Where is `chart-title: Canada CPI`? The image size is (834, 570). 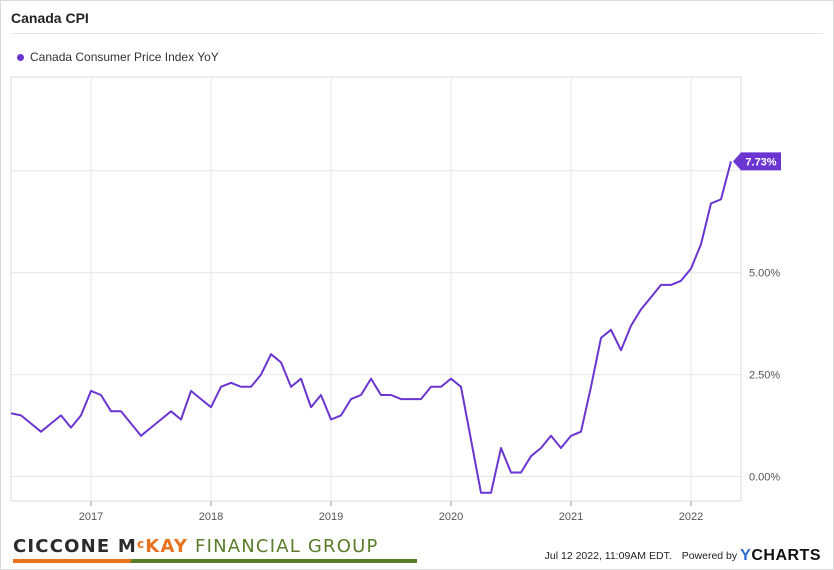
chart-title: Canada CPI is located at coordinates (50, 18).